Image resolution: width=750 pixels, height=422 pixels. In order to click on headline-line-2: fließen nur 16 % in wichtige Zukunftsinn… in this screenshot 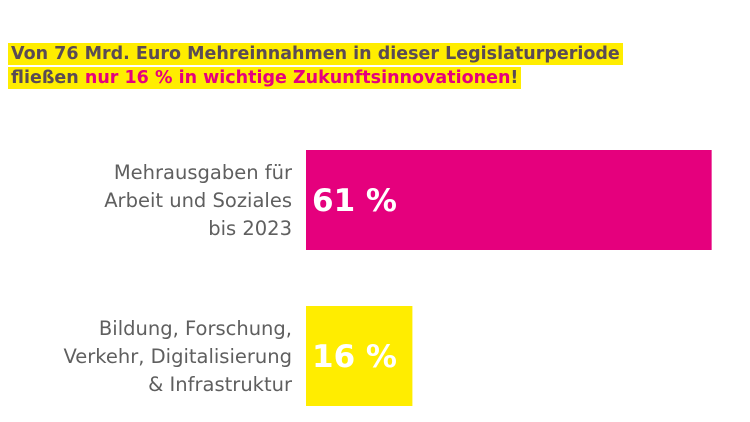, I will do `click(265, 78)`.